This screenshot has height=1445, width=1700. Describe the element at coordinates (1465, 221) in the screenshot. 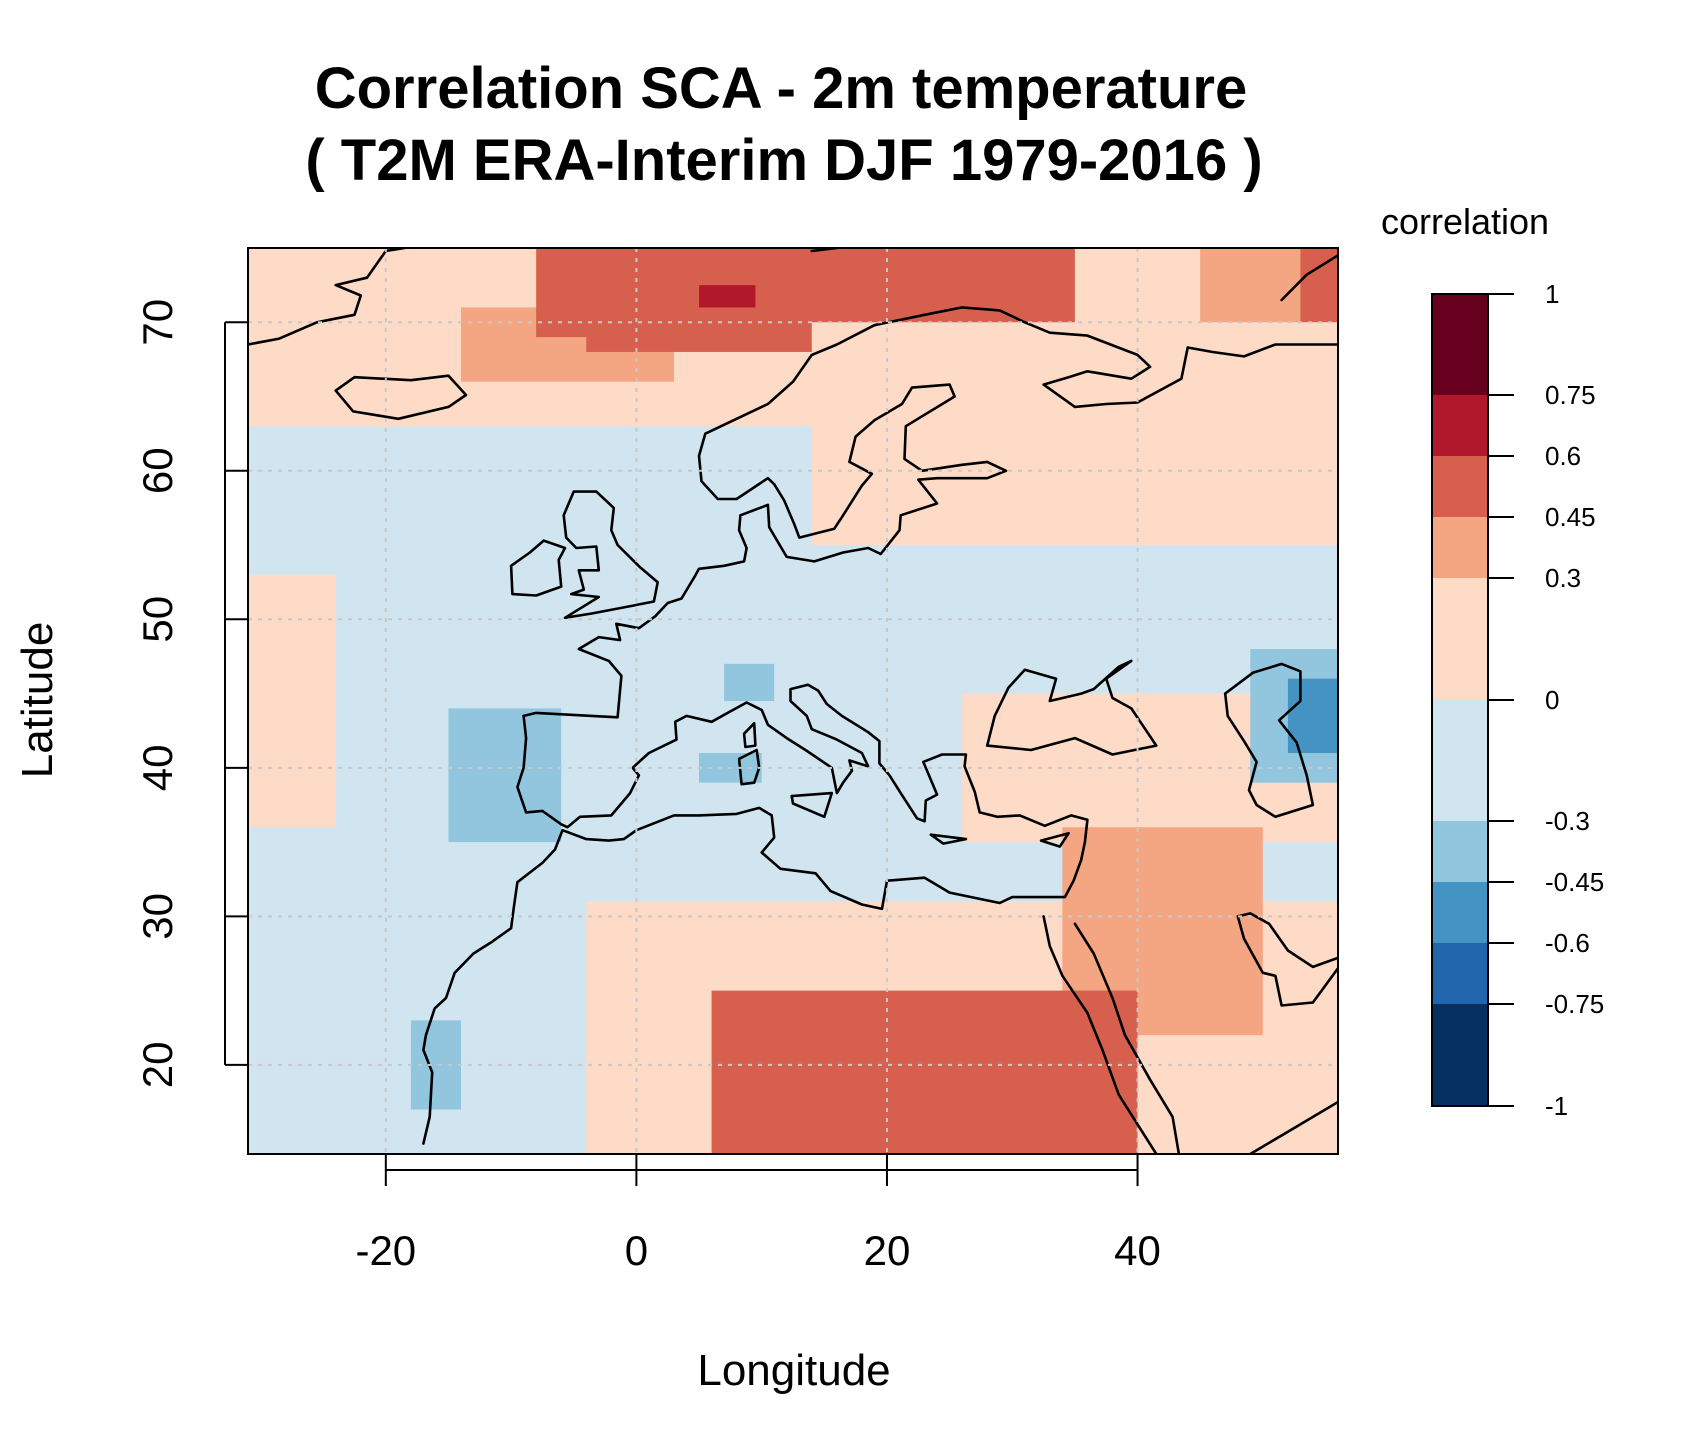

I see `legend-title: correlation` at that location.